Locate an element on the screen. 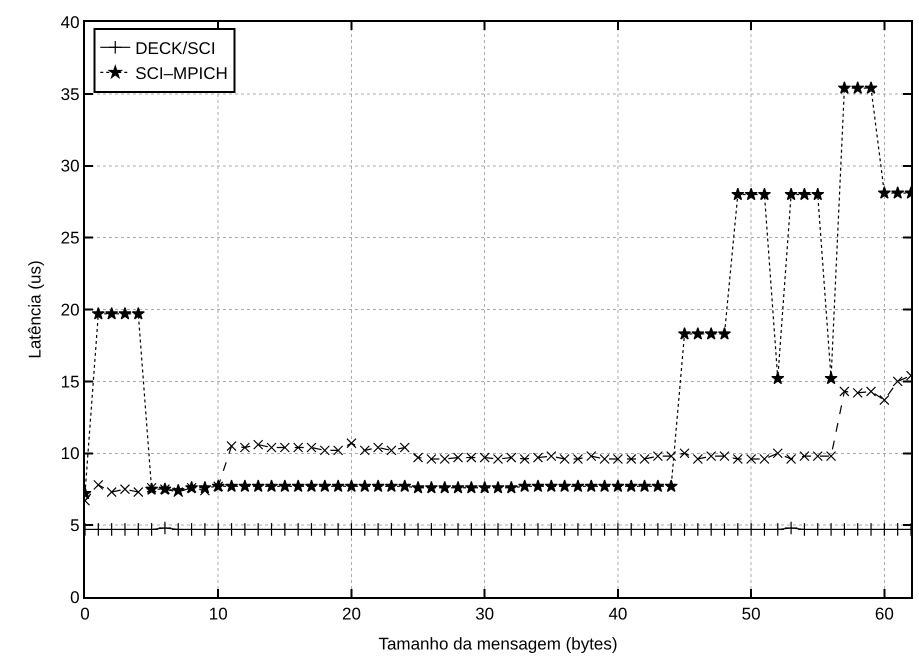 This screenshot has width=919, height=667. x-tick-label: 20 is located at coordinates (351, 614).